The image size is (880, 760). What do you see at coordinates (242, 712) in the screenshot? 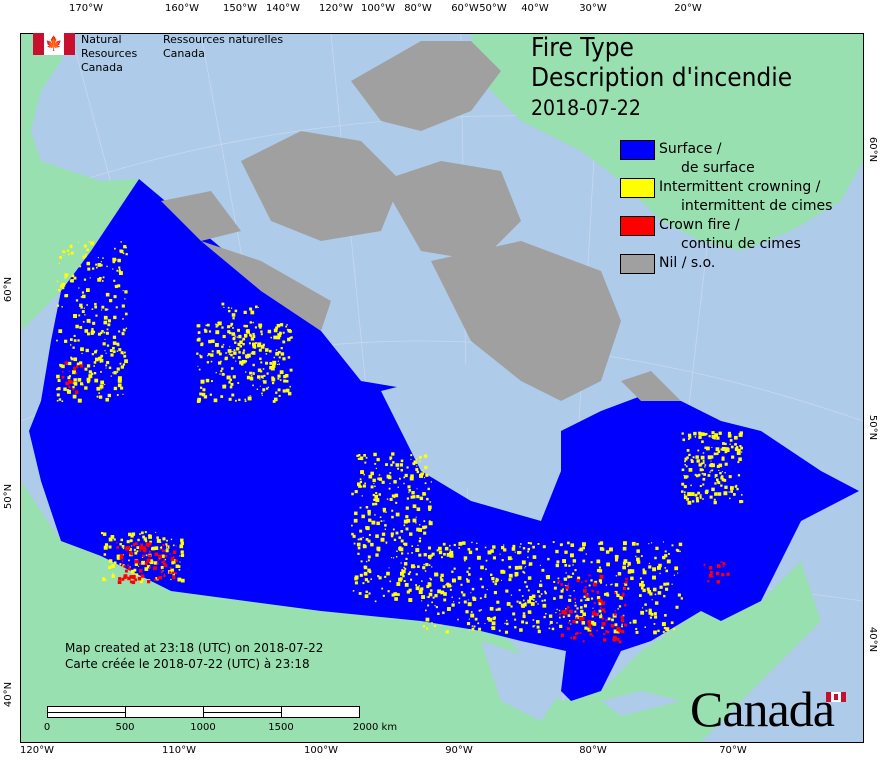
I see `scale-segment` at bounding box center [242, 712].